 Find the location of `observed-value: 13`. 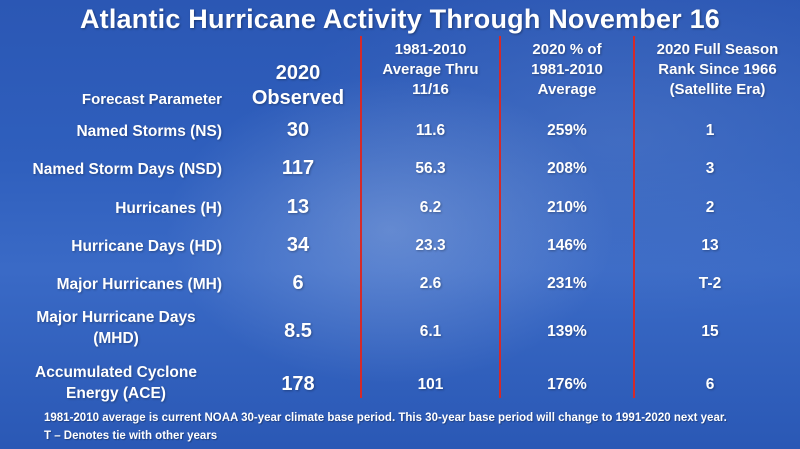

observed-value: 13 is located at coordinates (298, 207).